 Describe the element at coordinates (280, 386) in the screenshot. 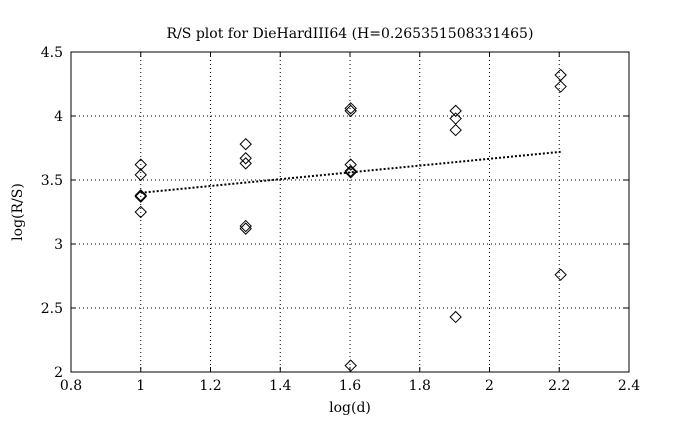

I see `x-tick-label: 1.4` at that location.